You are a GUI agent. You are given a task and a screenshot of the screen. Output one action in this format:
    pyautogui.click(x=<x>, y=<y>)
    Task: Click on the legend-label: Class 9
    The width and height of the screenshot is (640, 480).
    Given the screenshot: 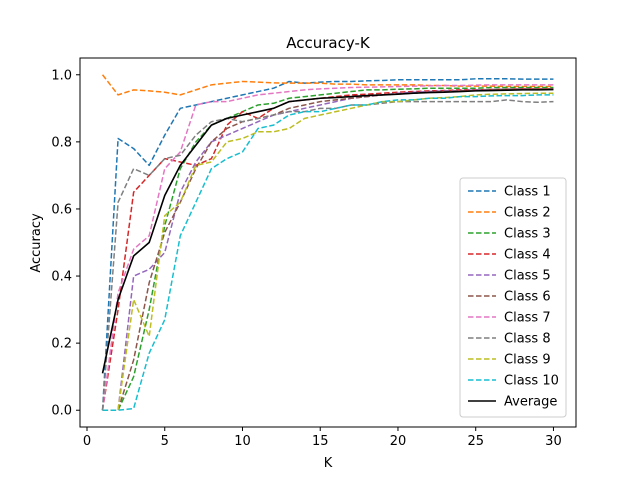 What is the action you would take?
    pyautogui.click(x=527, y=360)
    